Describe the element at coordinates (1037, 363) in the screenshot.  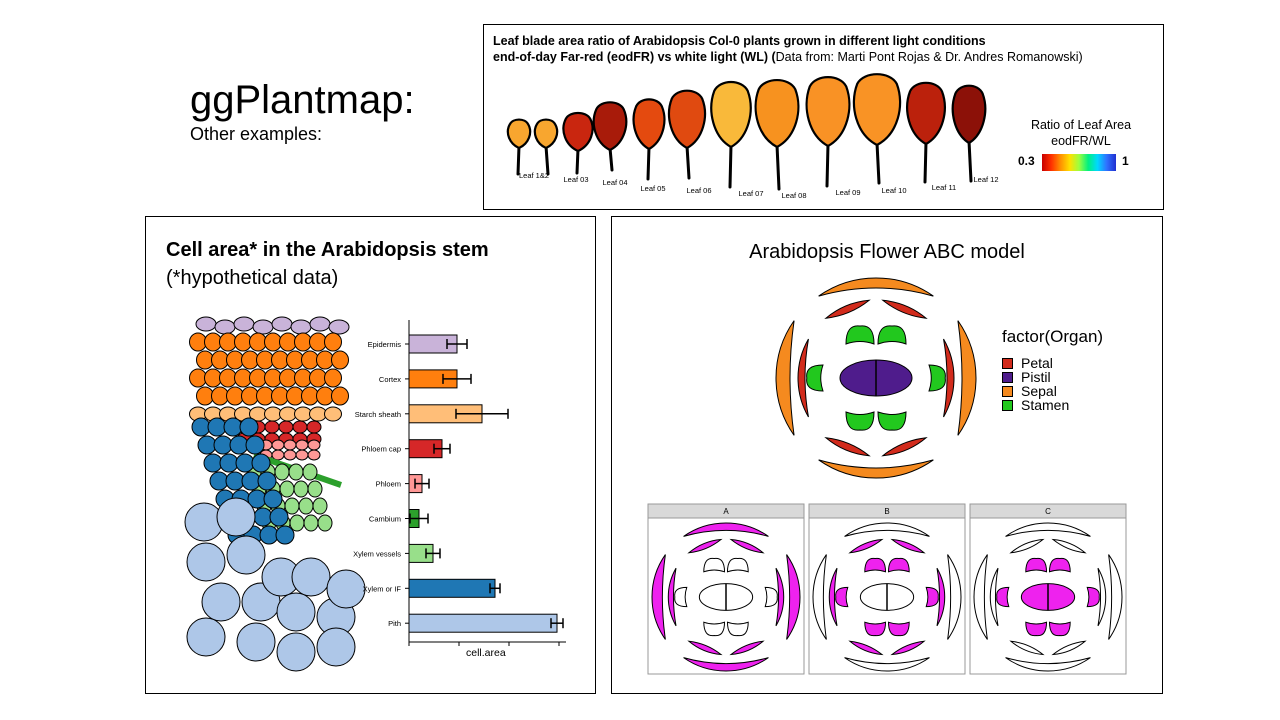
I see `legend-label: Petal` at that location.